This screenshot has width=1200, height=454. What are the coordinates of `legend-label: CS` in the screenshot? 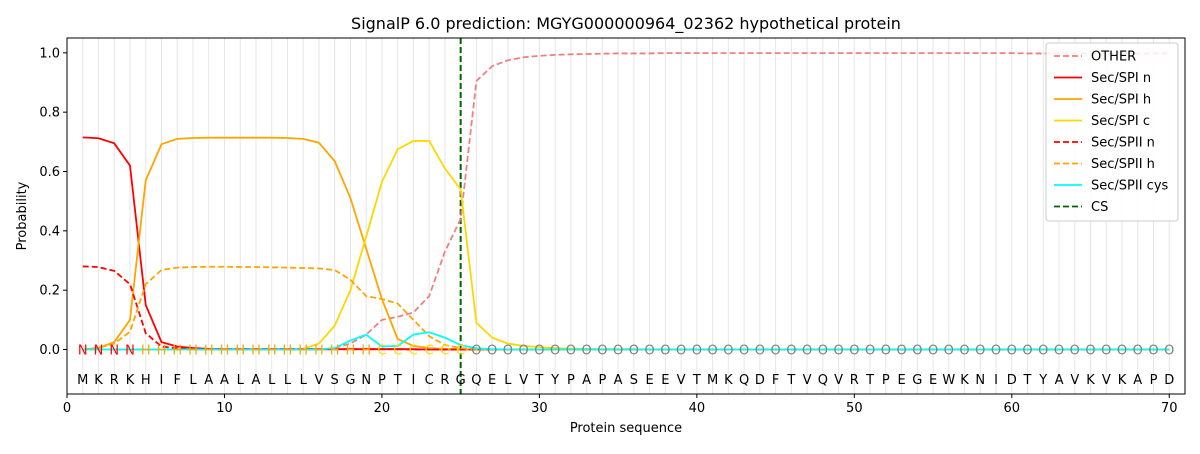 It's located at (1099, 207).